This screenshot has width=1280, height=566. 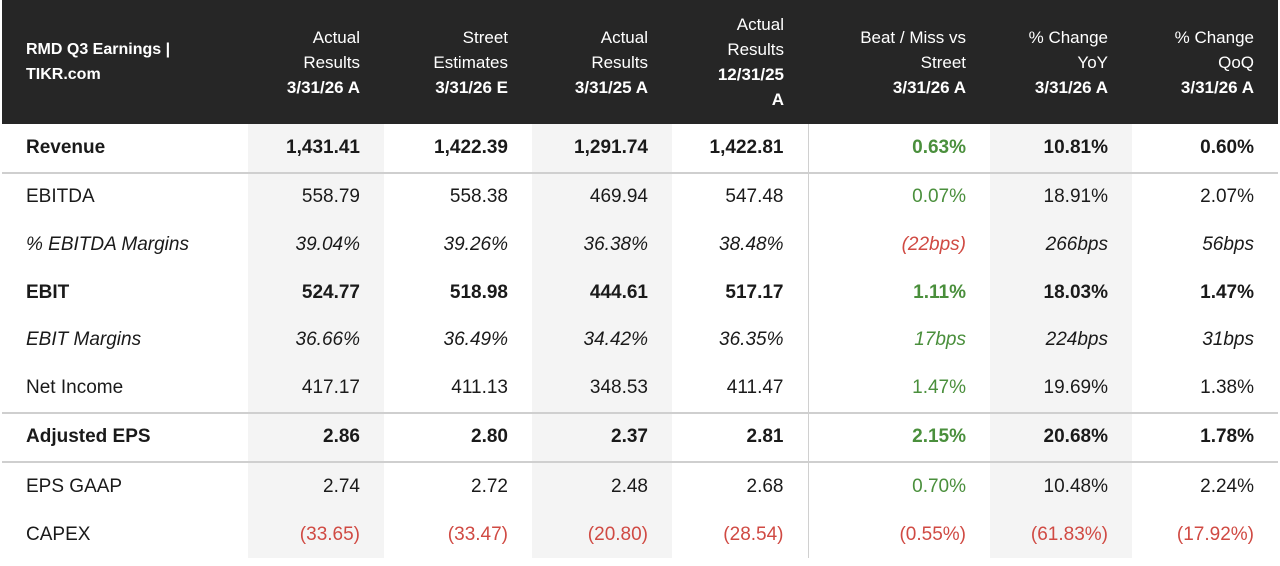 I want to click on cell-value: 19.69%, so click(x=1061, y=388).